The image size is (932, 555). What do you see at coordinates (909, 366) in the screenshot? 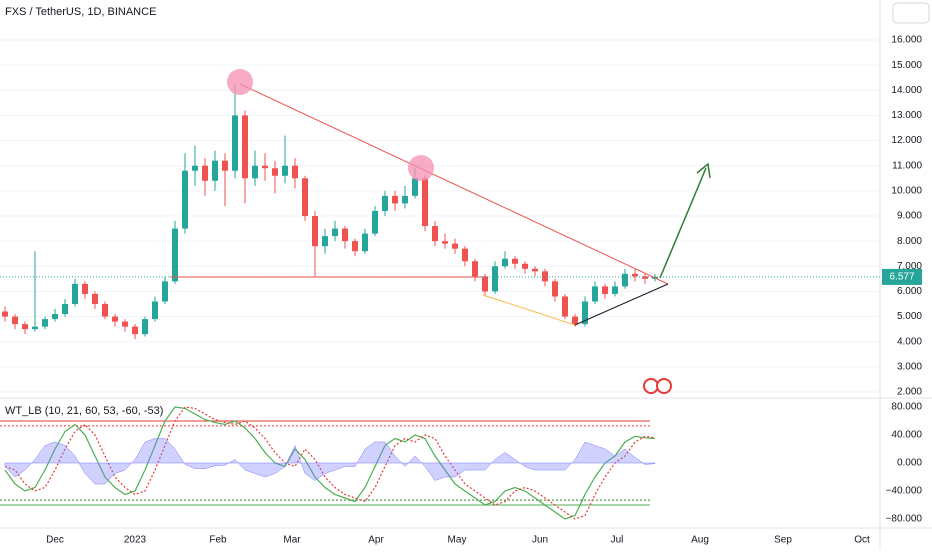
I see `y-tick-label: 3.000` at bounding box center [909, 366].